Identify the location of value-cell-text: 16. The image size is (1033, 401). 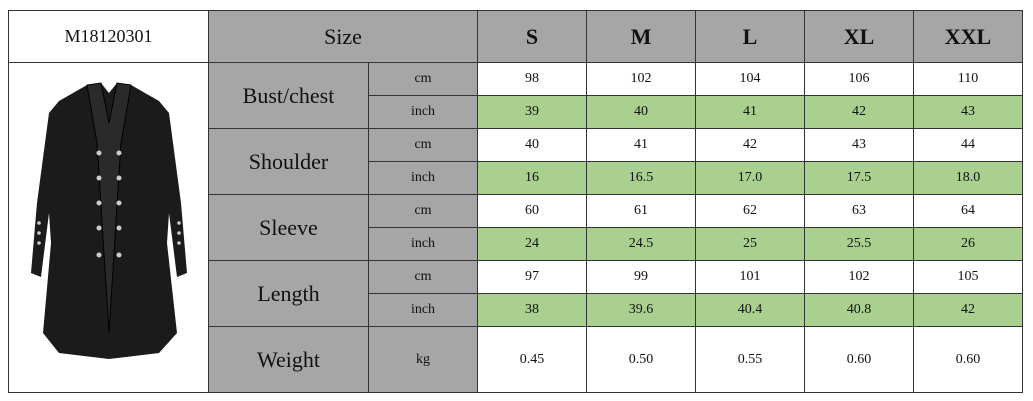
(532, 177).